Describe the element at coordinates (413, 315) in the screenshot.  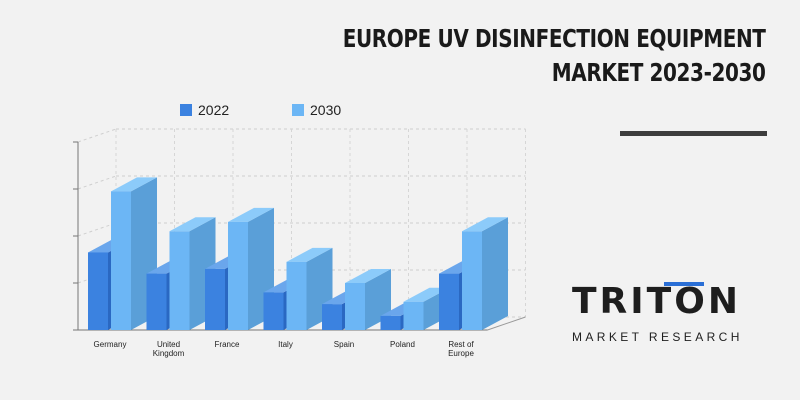
I see `bar-2030-poland` at that location.